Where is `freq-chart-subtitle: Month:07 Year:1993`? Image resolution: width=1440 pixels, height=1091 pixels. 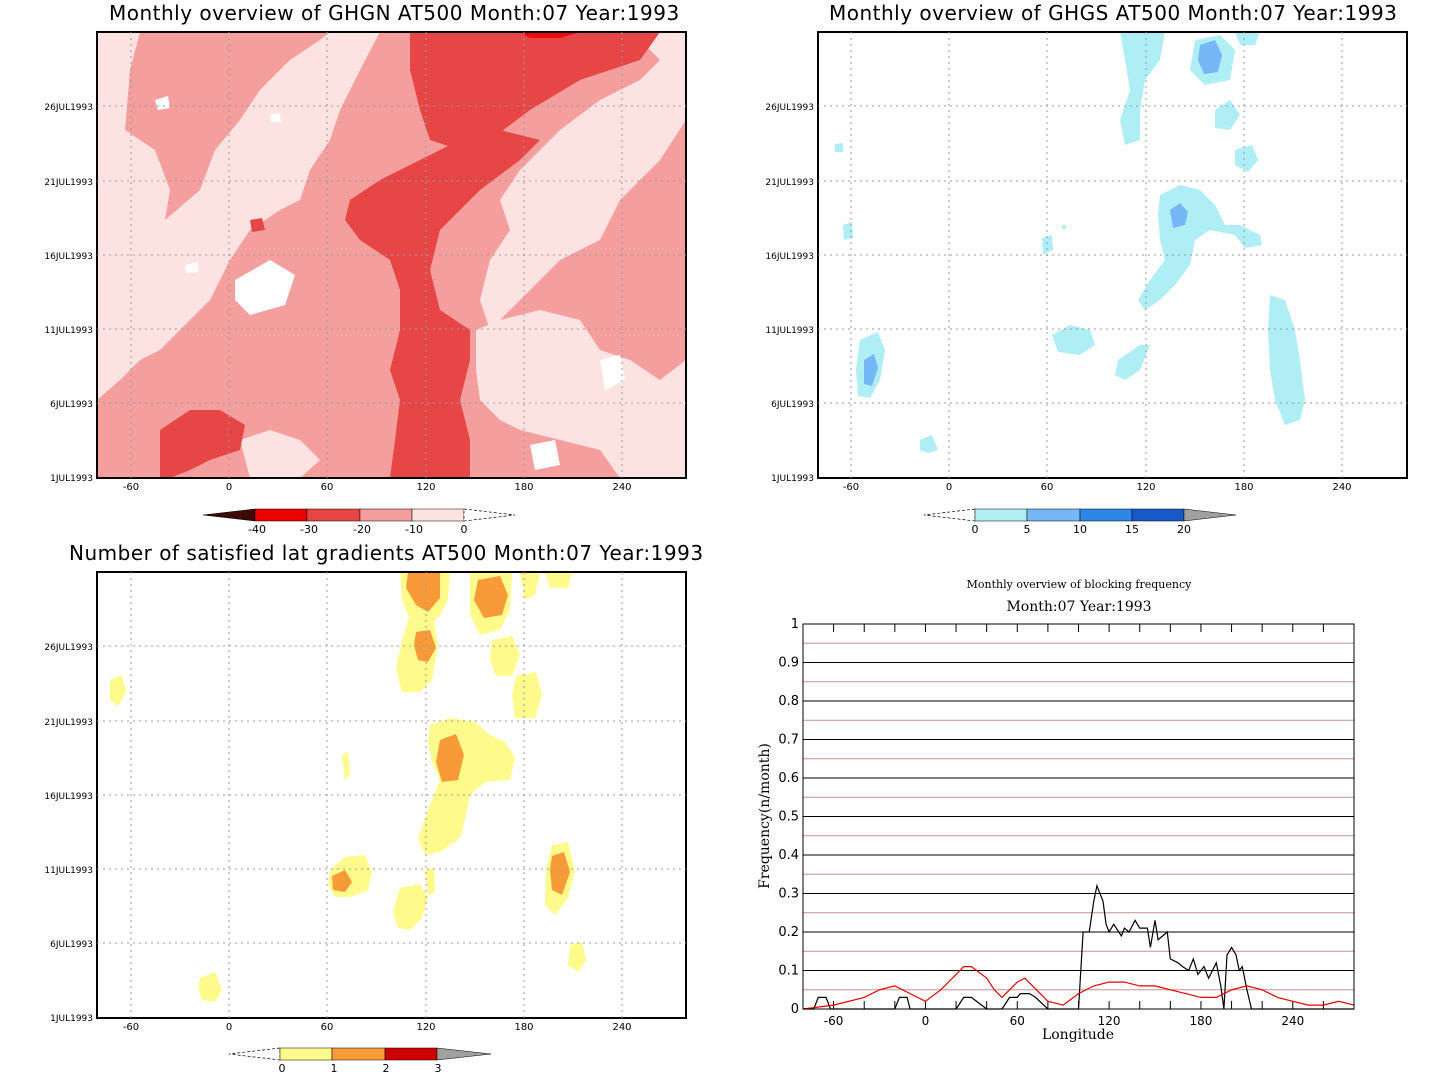
freq-chart-subtitle: Month:07 Year:1993 is located at coordinates (1078, 607).